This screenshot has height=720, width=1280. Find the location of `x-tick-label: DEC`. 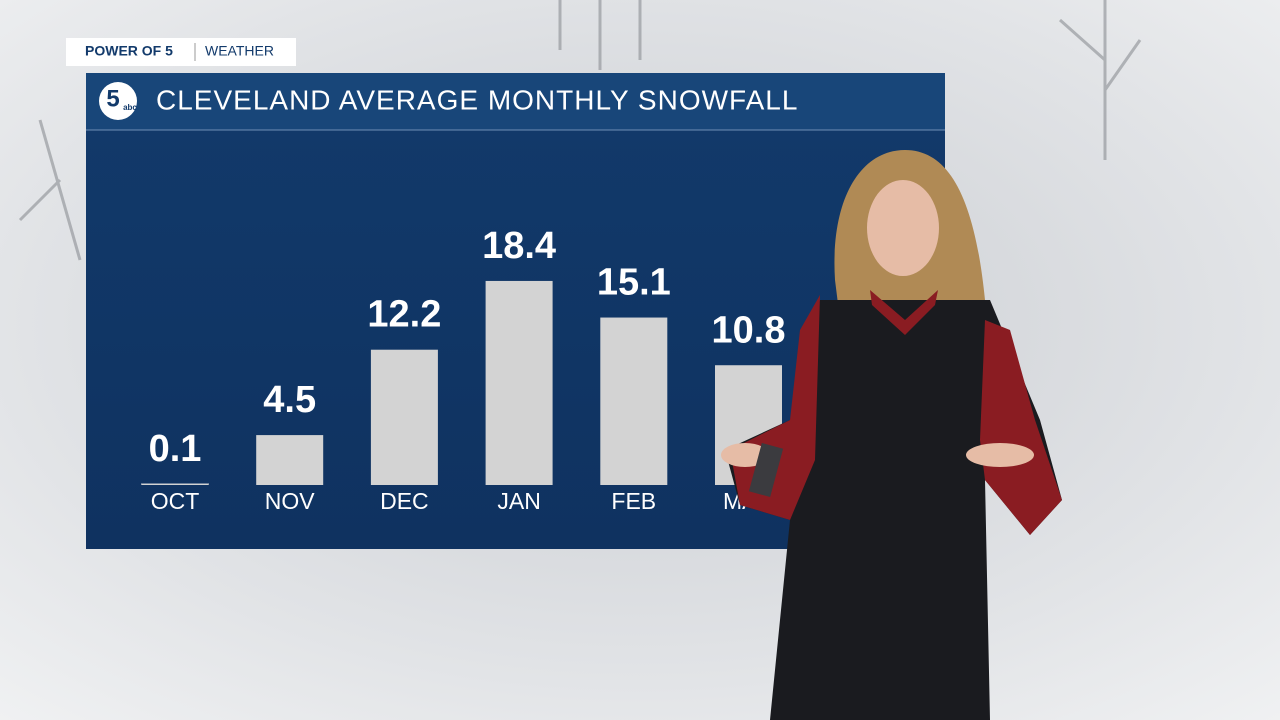

x-tick-label: DEC is located at coordinates (404, 501).